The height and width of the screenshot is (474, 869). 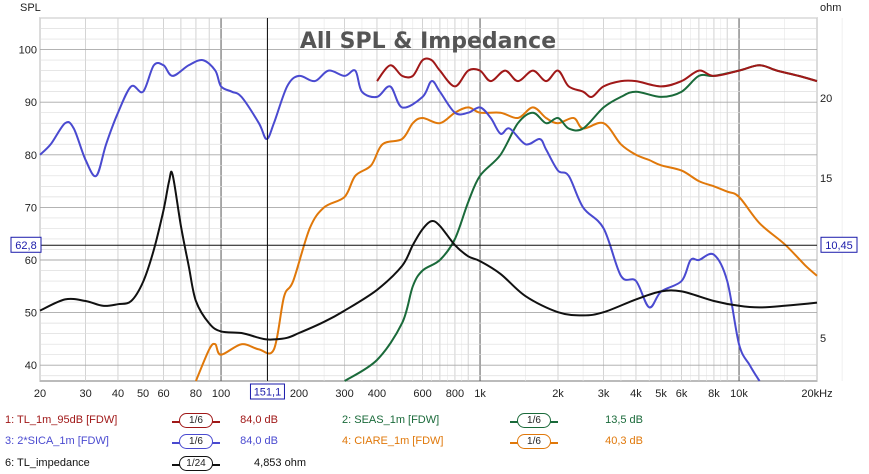 I want to click on x-tick-label: 1k, so click(x=480, y=394).